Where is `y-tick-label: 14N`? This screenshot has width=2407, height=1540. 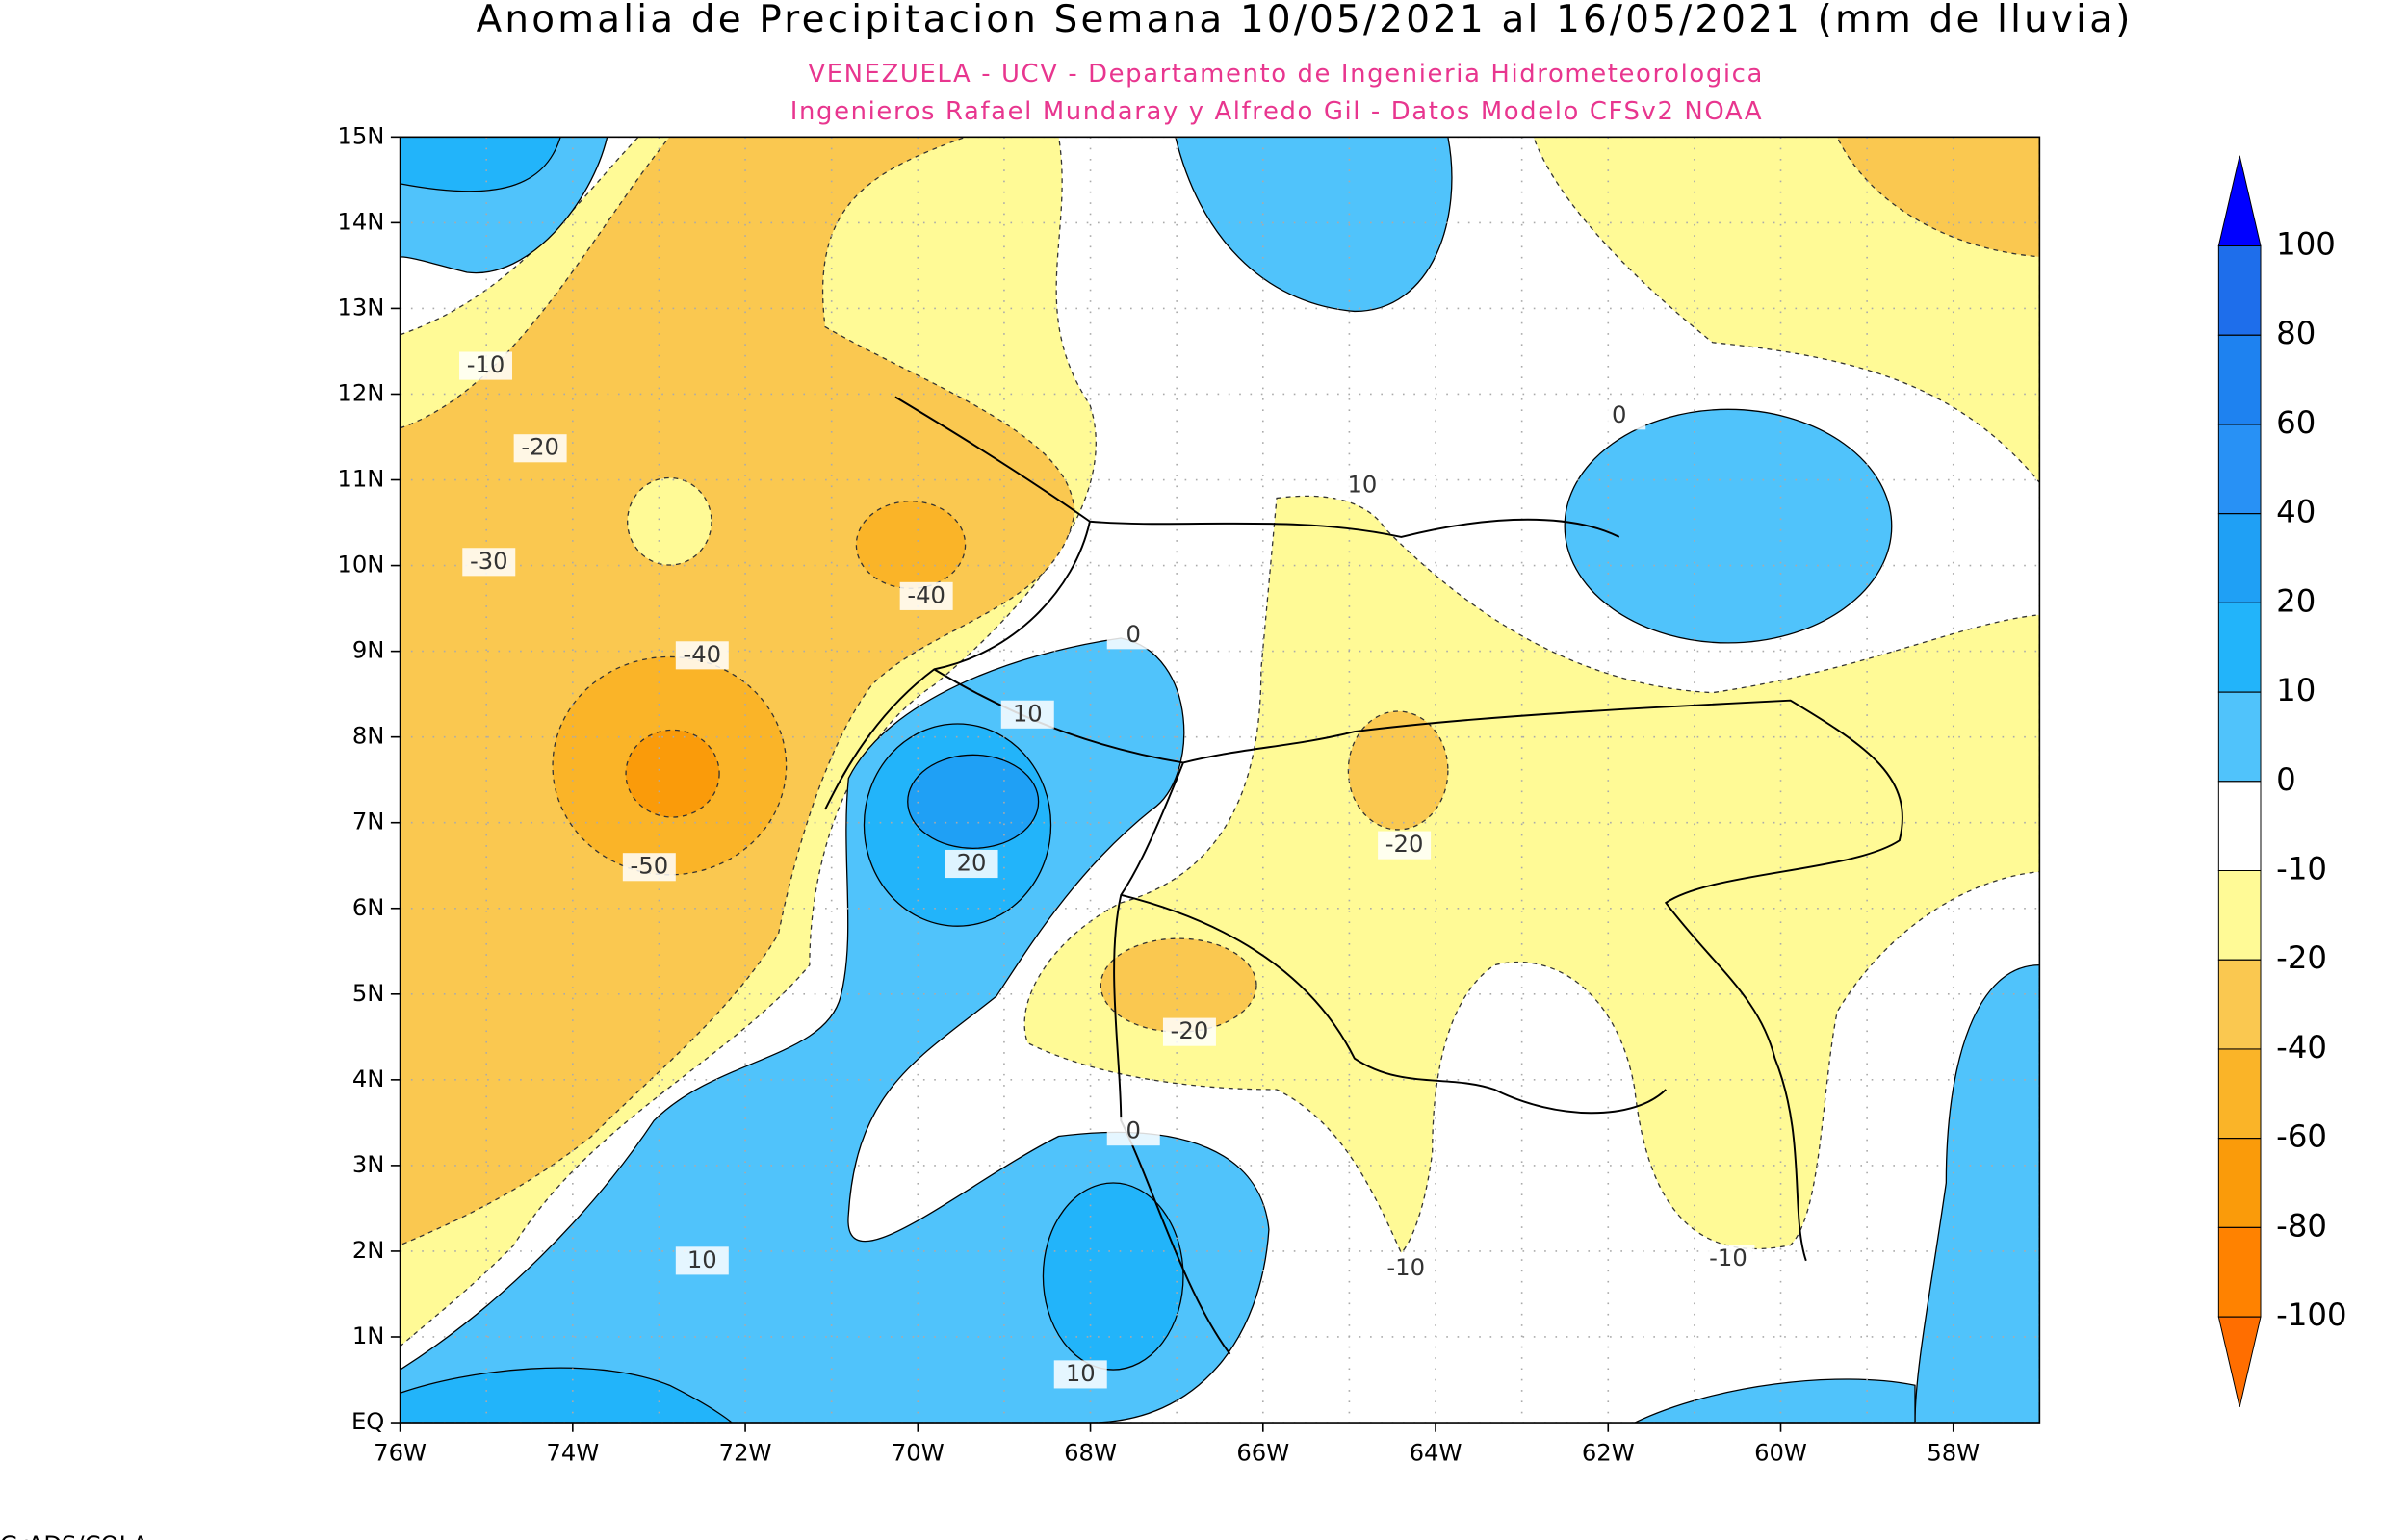 y-tick-label: 14N is located at coordinates (360, 221).